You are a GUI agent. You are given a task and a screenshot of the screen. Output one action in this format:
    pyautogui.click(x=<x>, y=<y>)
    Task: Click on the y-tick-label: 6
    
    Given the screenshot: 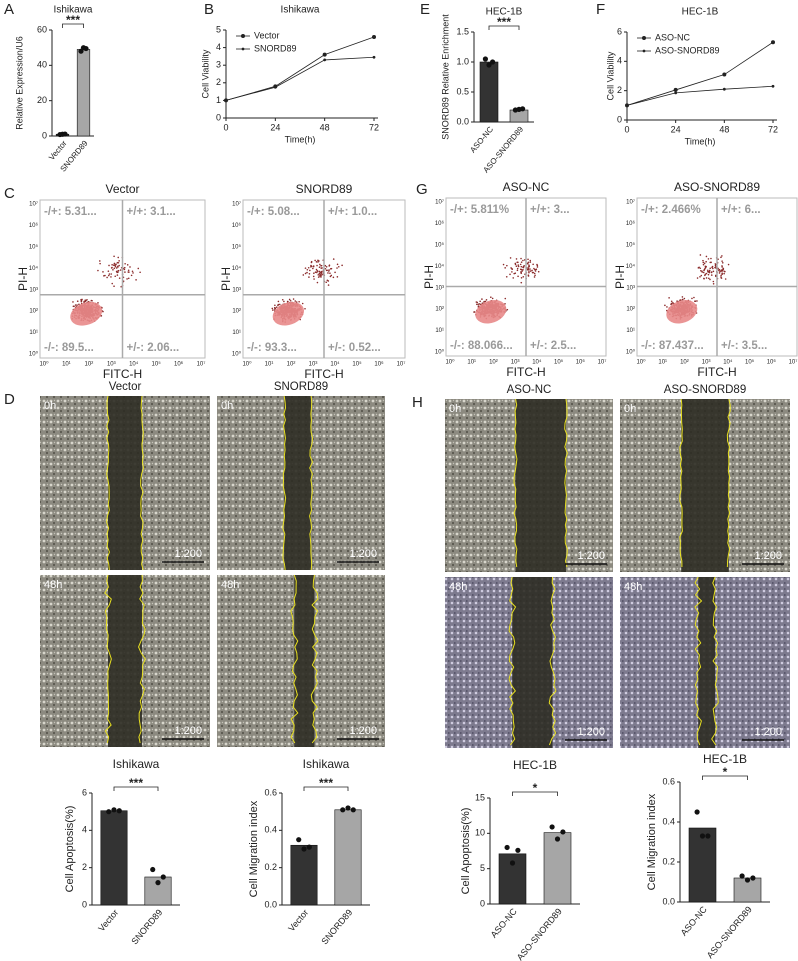 What is the action you would take?
    pyautogui.click(x=84, y=792)
    